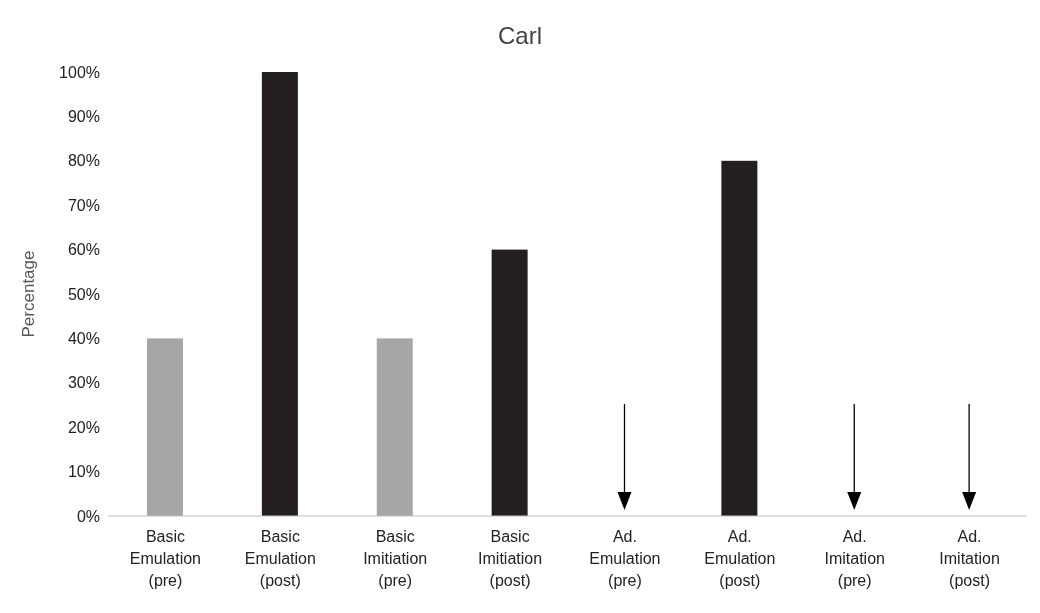 The height and width of the screenshot is (613, 1040). Describe the element at coordinates (83, 161) in the screenshot. I see `y-tick-label: 80%` at that location.